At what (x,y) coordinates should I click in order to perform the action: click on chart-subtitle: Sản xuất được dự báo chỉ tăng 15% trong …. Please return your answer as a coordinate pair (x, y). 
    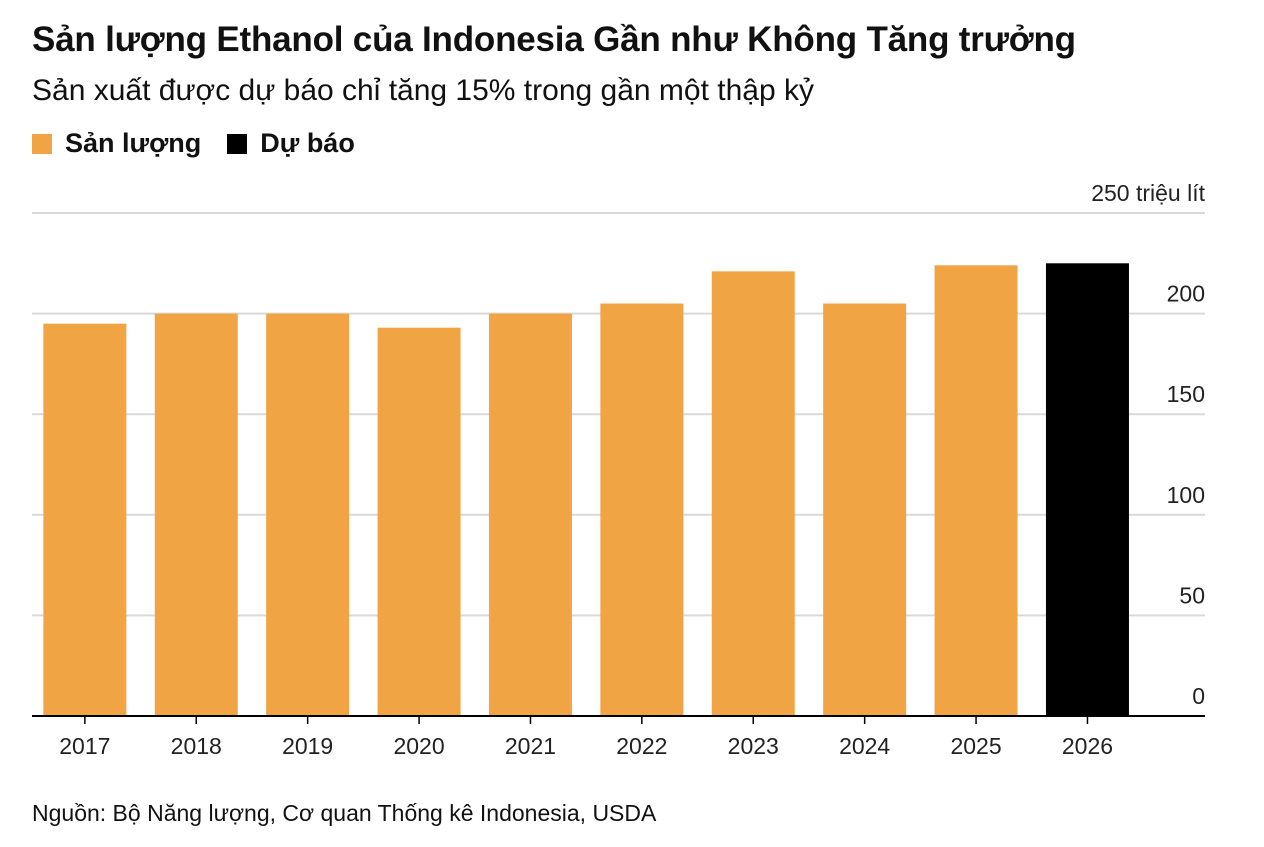
    Looking at the image, I should click on (423, 90).